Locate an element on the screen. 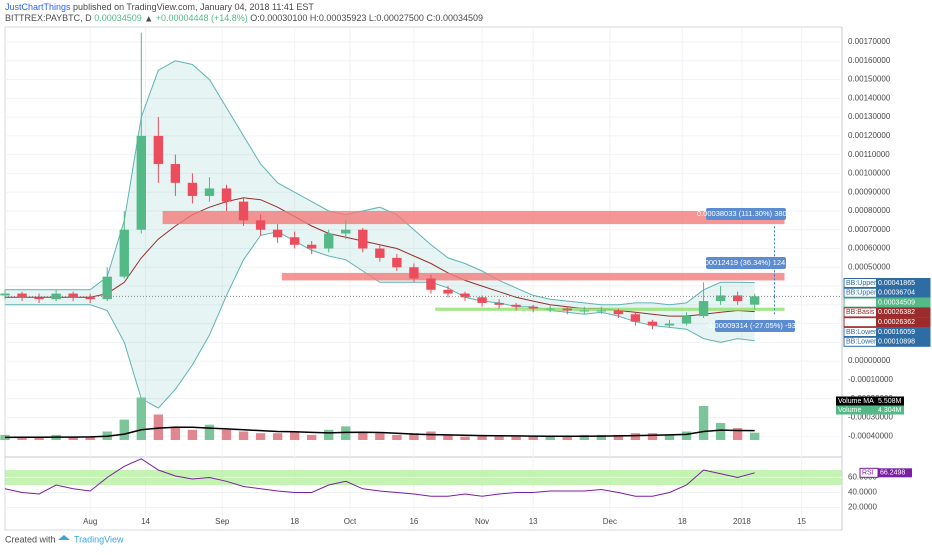  rsi-tag-name: RSI is located at coordinates (868, 473).